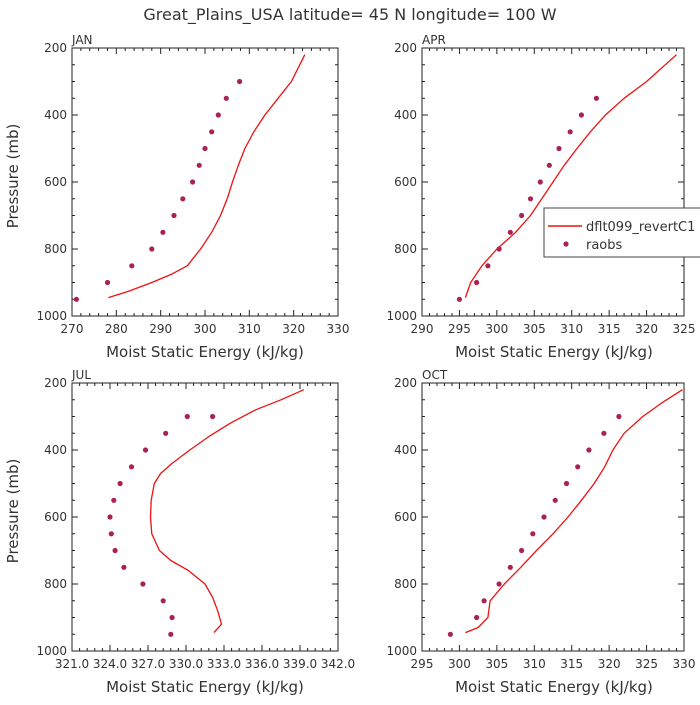  I want to click on x-tick-label: 333.0, so click(224, 664).